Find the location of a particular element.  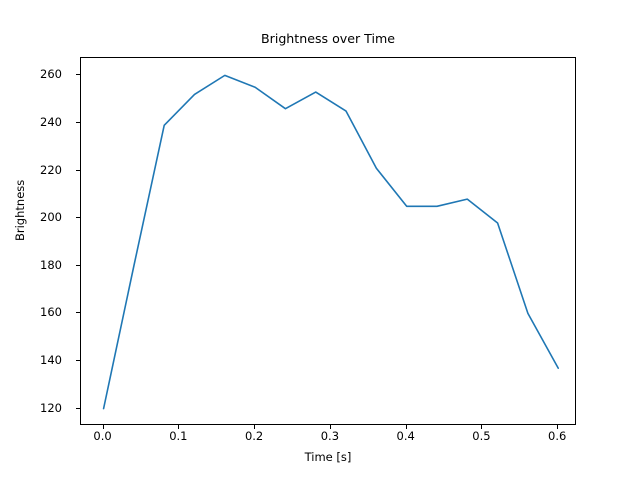

y-tick-label: 240 is located at coordinates (51, 121).